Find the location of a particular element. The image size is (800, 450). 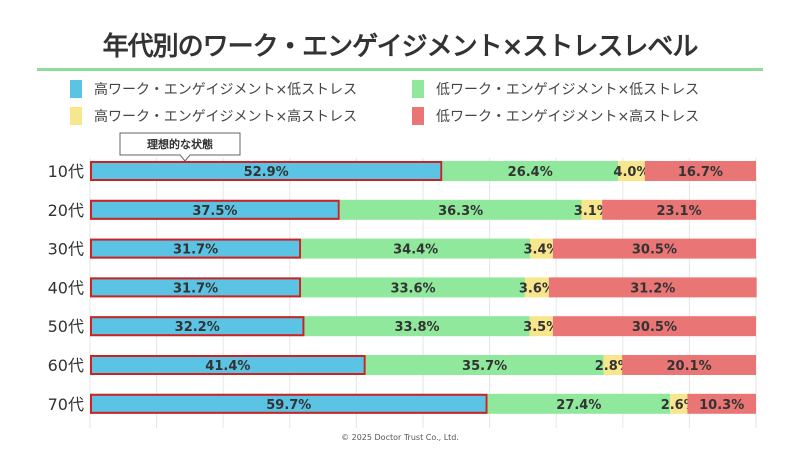

data-label: 34.4% is located at coordinates (415, 250).